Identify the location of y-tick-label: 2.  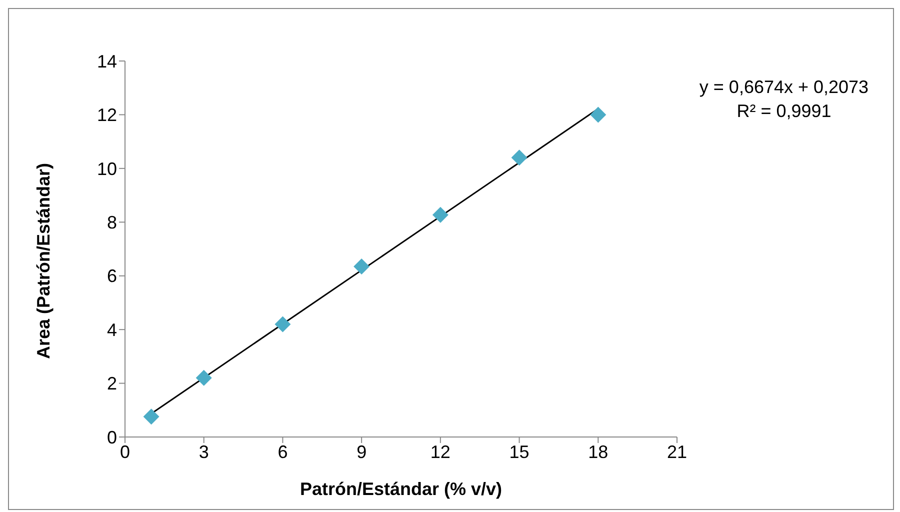
(111, 384).